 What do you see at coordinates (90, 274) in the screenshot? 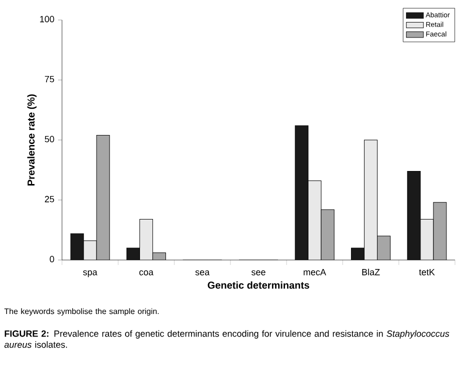
I see `x-tick-label: spa` at bounding box center [90, 274].